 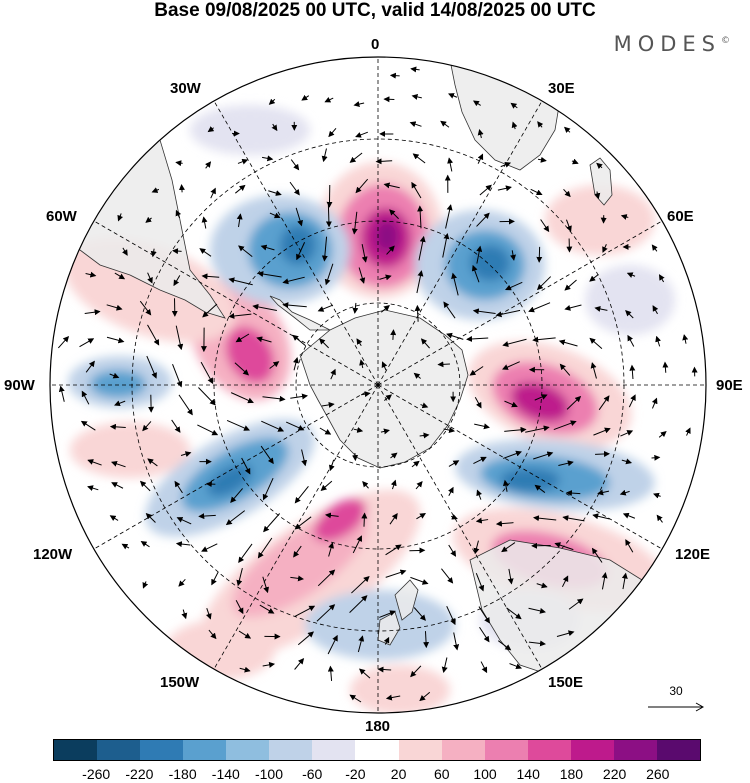 I want to click on colorbar-tick-label: 60, so click(x=442, y=774).